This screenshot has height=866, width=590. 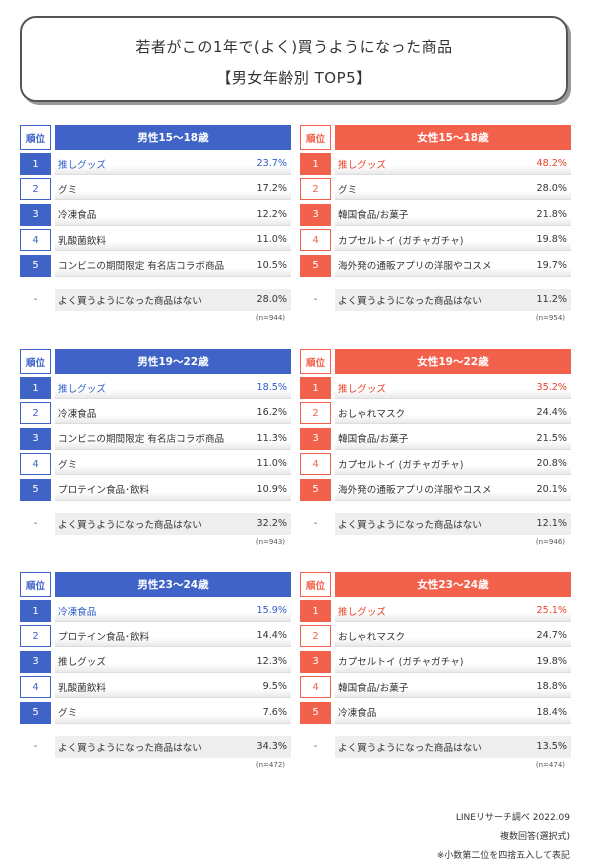 I want to click on group-header: 女性15～18歳, so click(x=453, y=137).